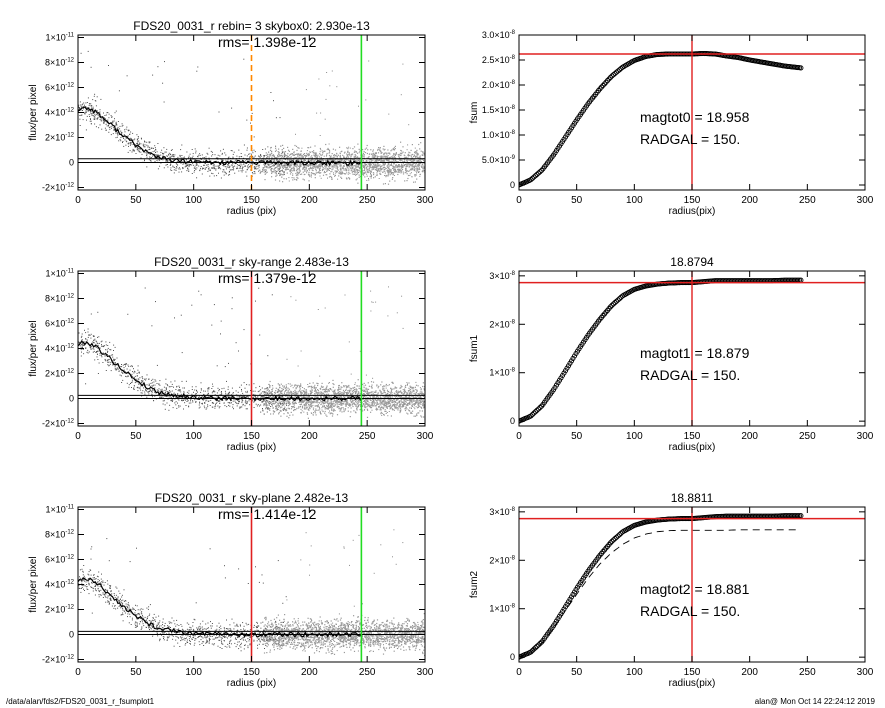  What do you see at coordinates (60, 113) in the screenshot?
I see `y-tick-label: 4×10⁻¹²` at bounding box center [60, 113].